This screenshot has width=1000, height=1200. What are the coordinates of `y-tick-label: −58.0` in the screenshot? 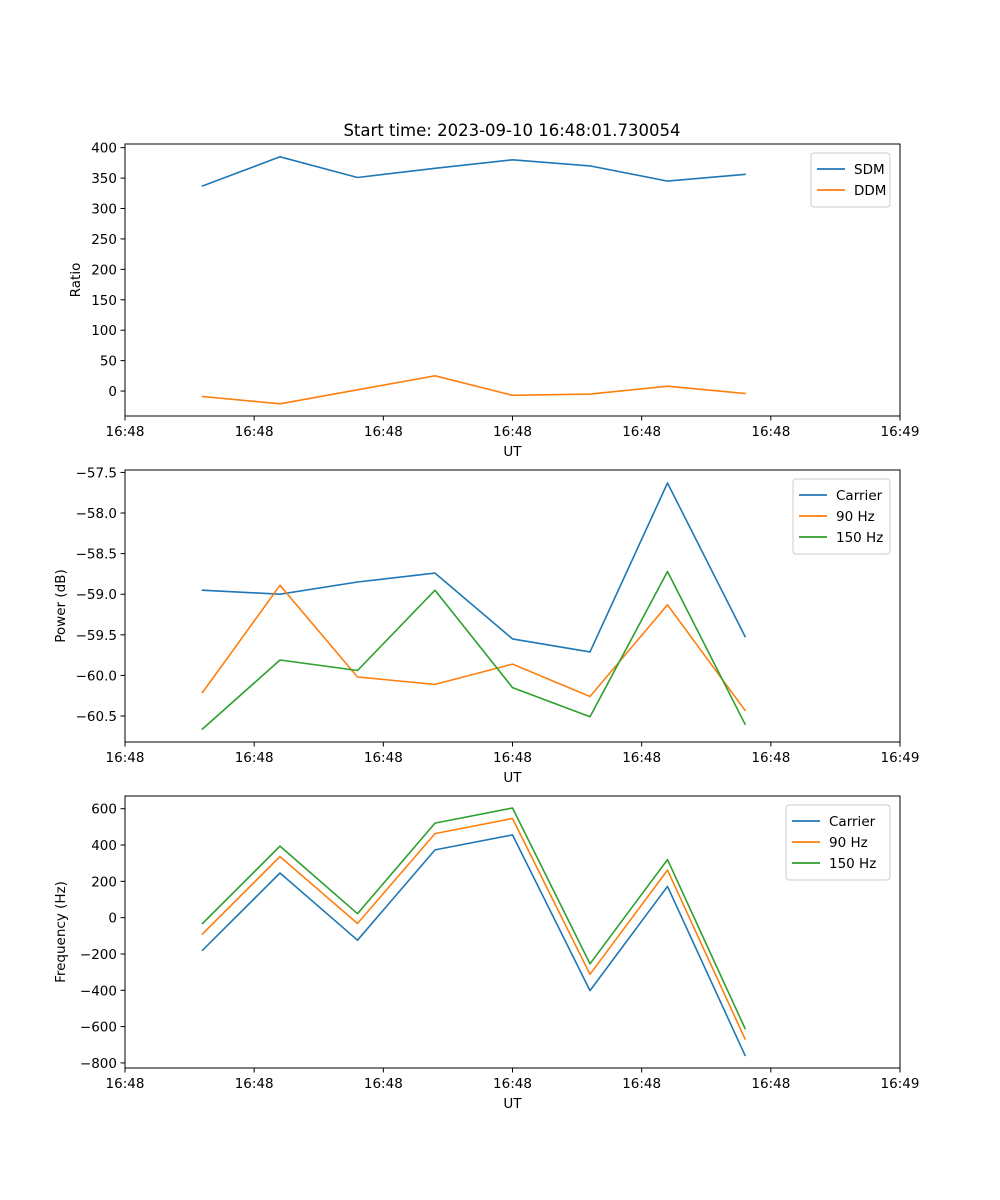 It's located at (96, 514).